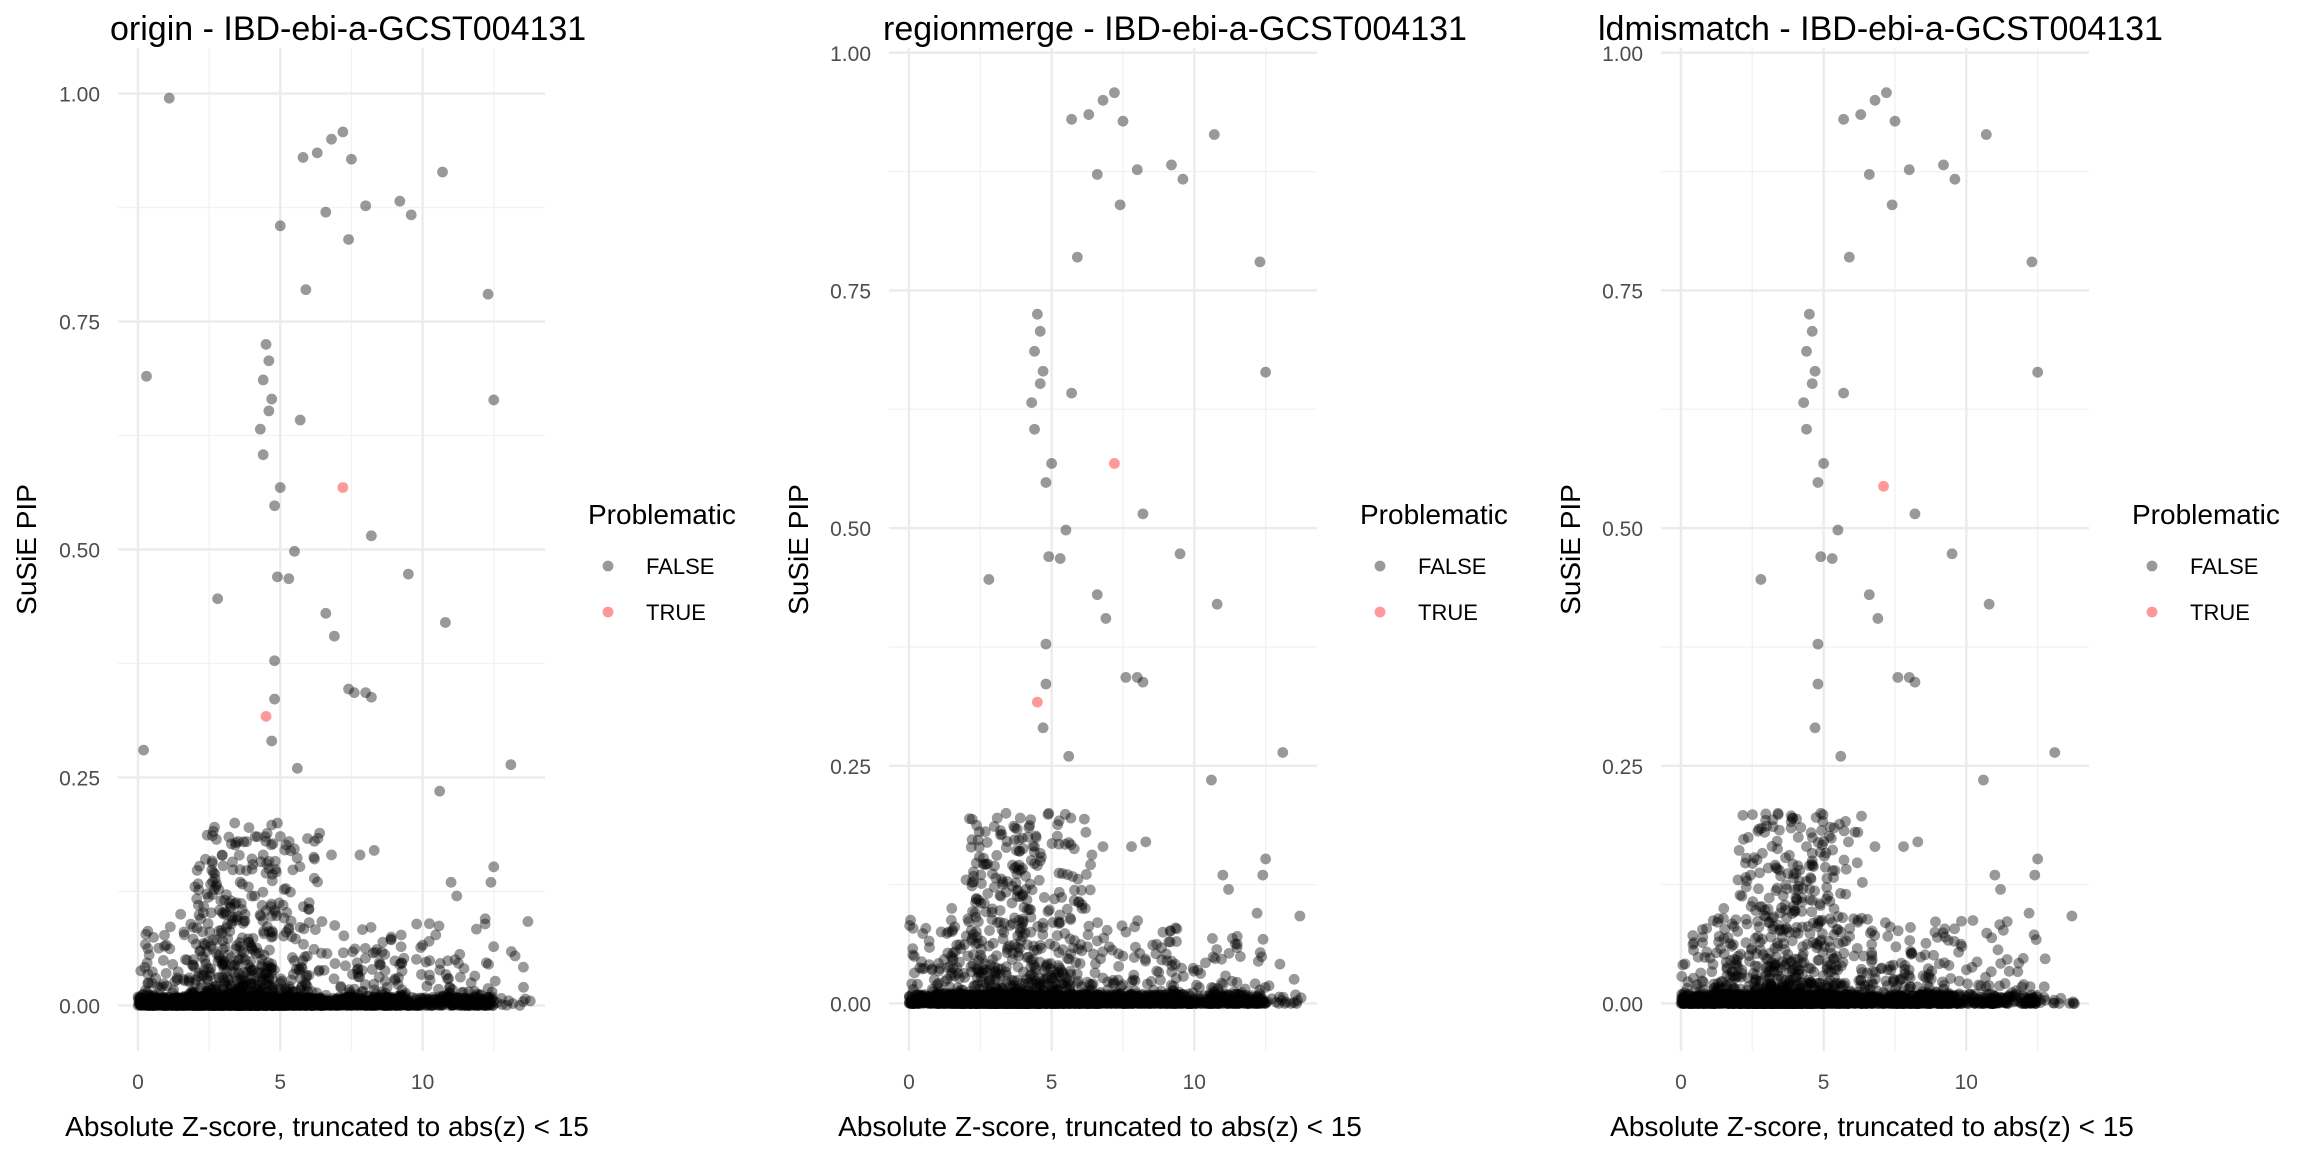 This screenshot has width=2304, height=1152. Describe the element at coordinates (79, 95) in the screenshot. I see `y-tick-label: 1.00` at that location.